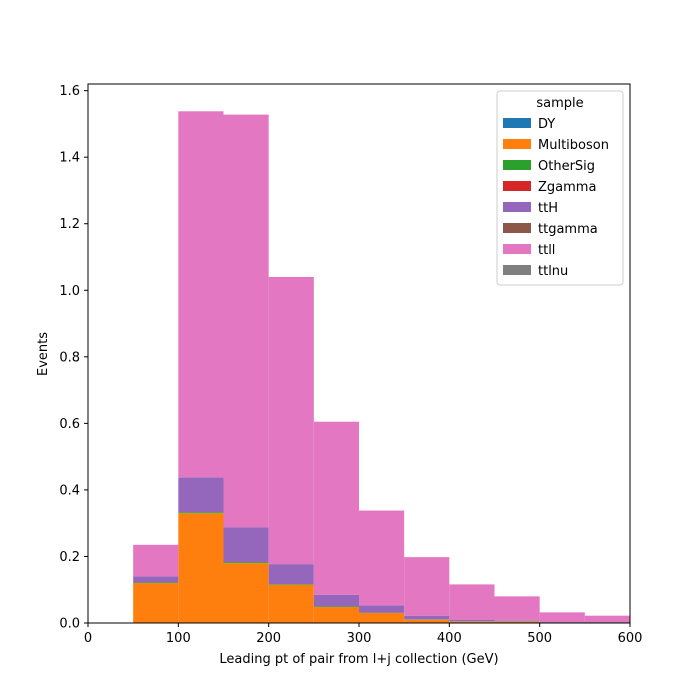 The width and height of the screenshot is (700, 700). I want to click on y-tick-label: 0.6, so click(69, 424).